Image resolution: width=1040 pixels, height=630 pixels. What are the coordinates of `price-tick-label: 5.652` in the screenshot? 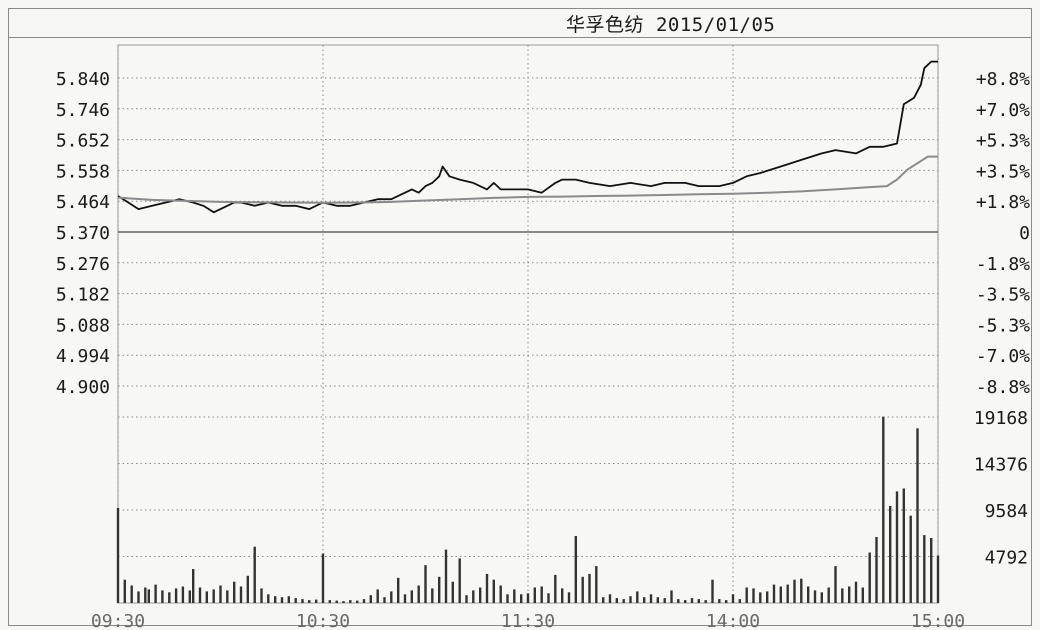 It's located at (83, 141).